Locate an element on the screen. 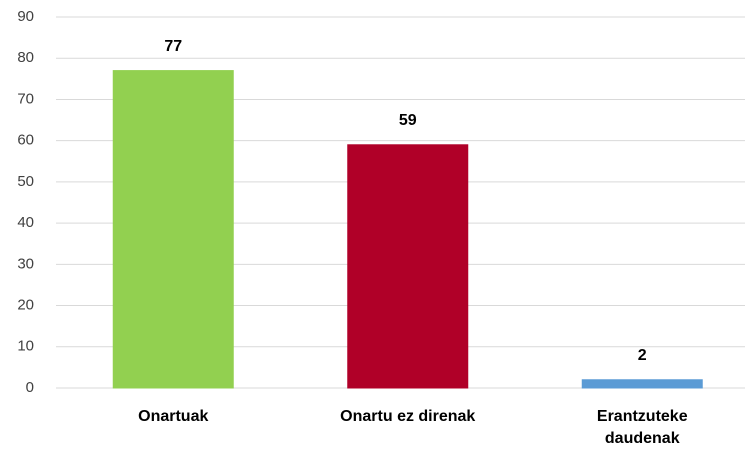 The height and width of the screenshot is (458, 747). y-tick-label: 60 is located at coordinates (25, 140).